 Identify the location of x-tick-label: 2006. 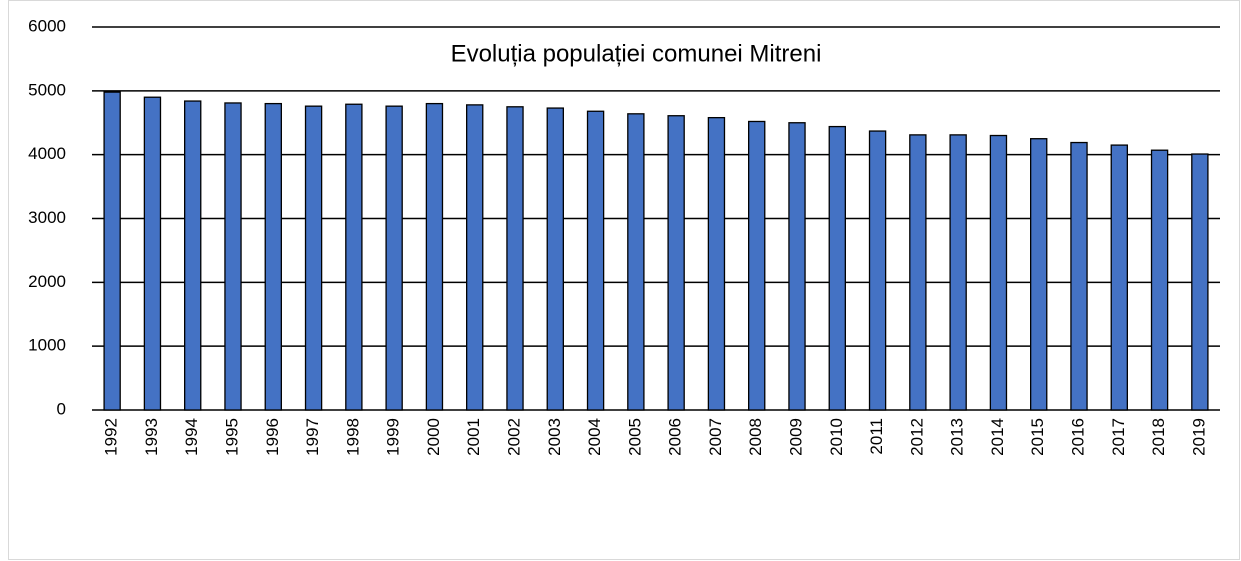
(675, 437).